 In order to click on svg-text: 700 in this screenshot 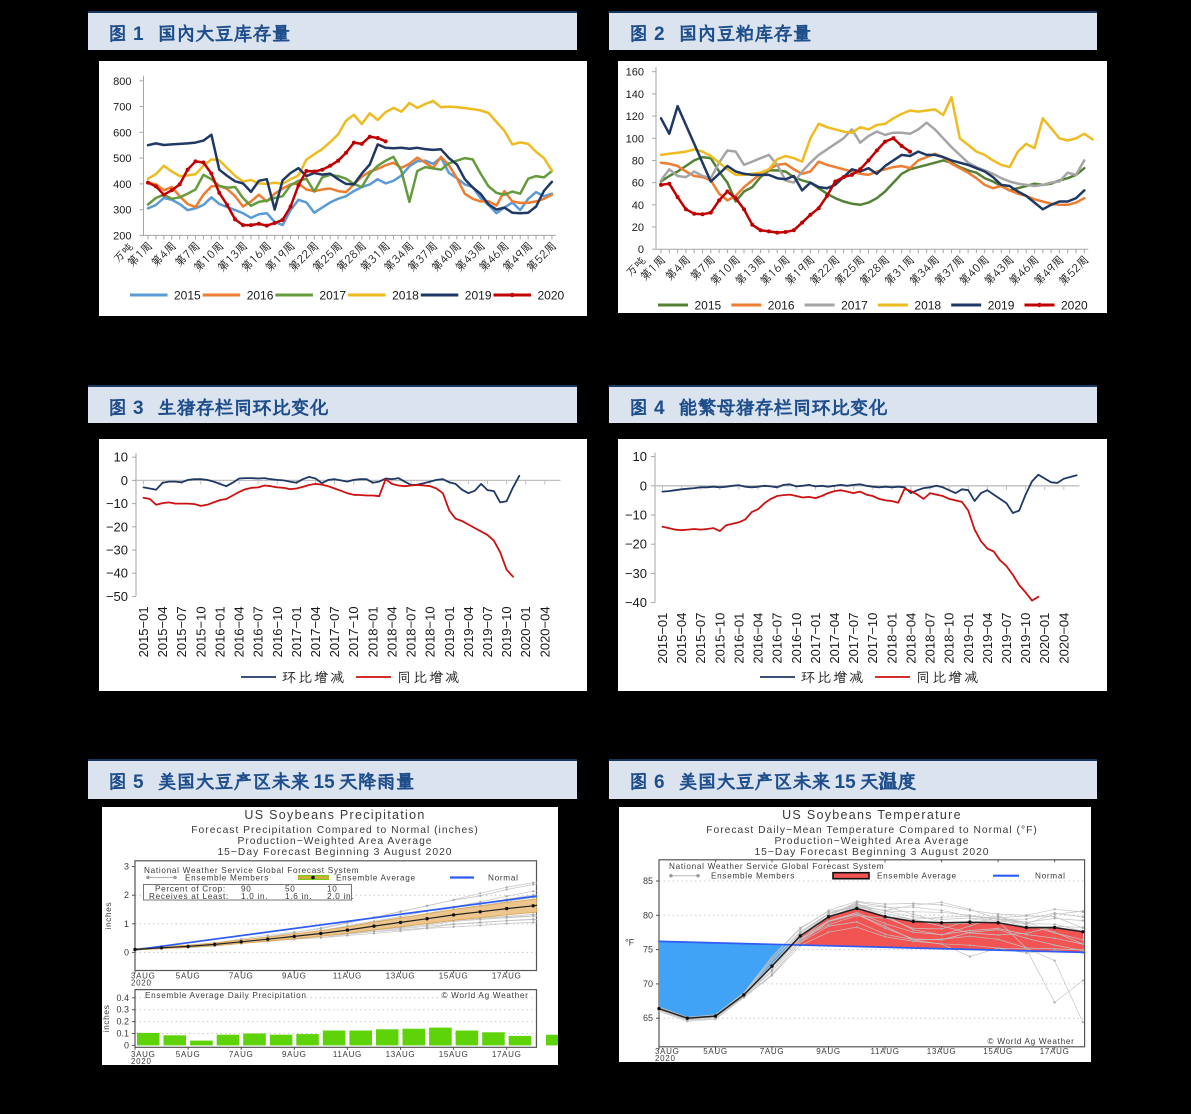, I will do `click(122, 108)`.